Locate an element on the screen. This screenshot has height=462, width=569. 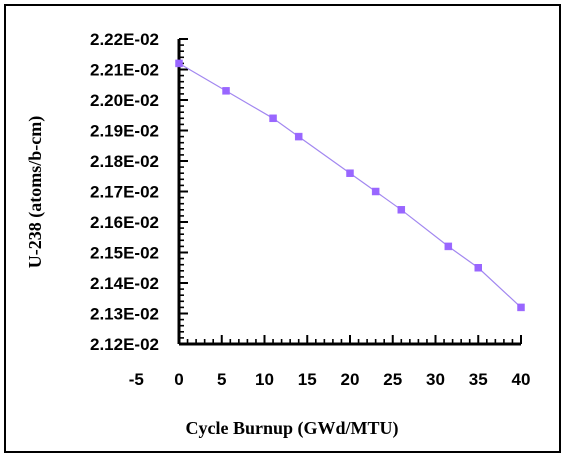
y-tick-label: 2.13E-02 is located at coordinates (124, 314).